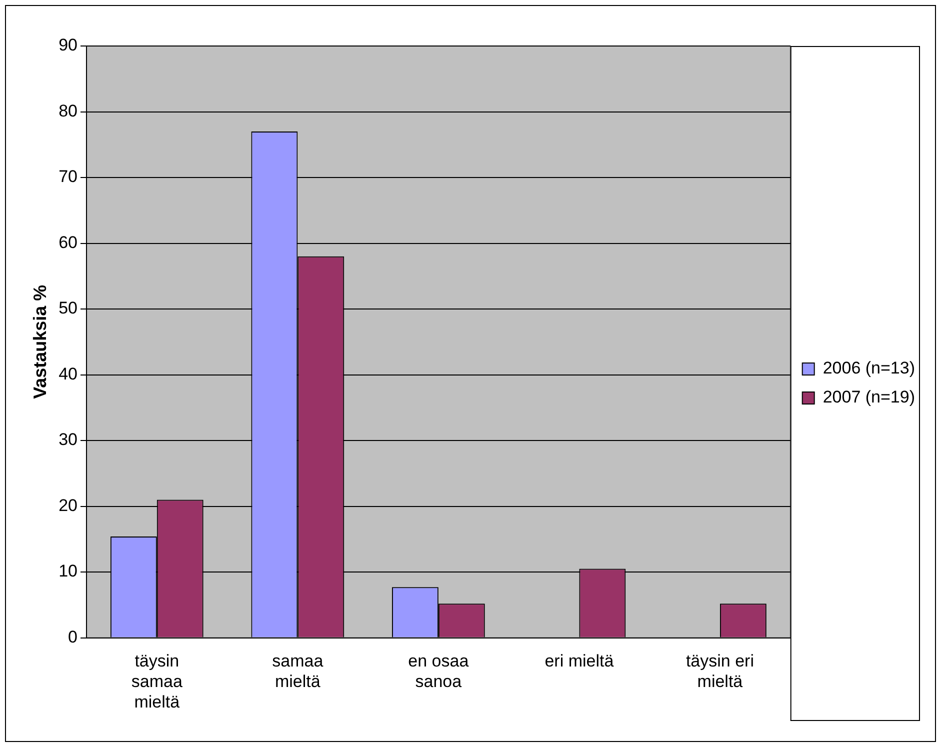 This screenshot has width=943, height=747. What do you see at coordinates (439, 672) in the screenshot?
I see `x-tick-label: en osaa sanoa` at bounding box center [439, 672].